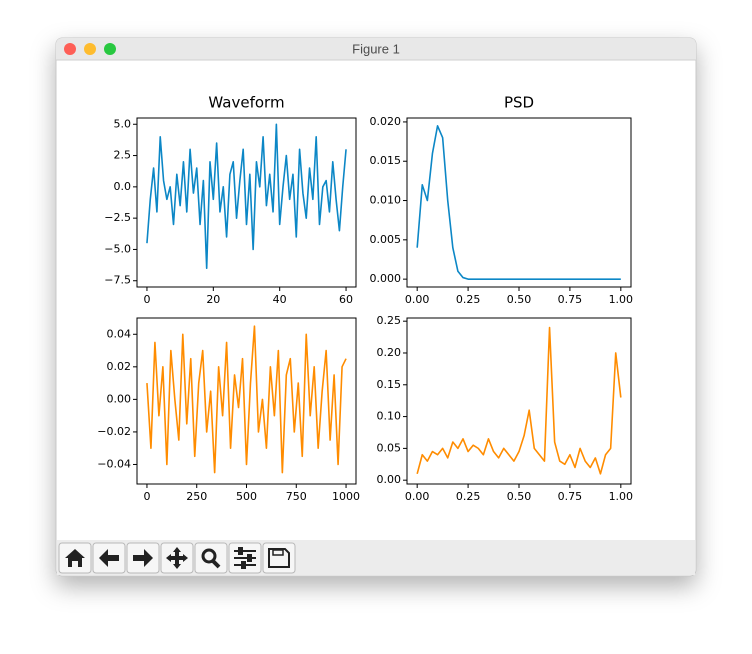 This screenshot has width=752, height=654. I want to click on x-tick-label: 40, so click(280, 299).